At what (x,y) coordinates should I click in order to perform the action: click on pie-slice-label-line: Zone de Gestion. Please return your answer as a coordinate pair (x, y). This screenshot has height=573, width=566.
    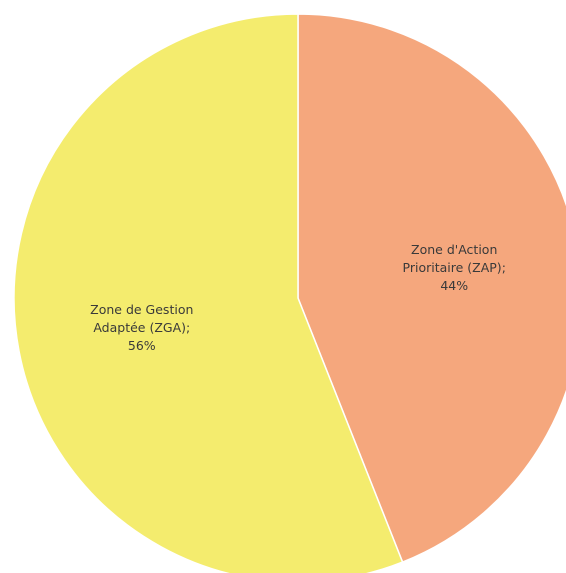
    Looking at the image, I should click on (141, 309).